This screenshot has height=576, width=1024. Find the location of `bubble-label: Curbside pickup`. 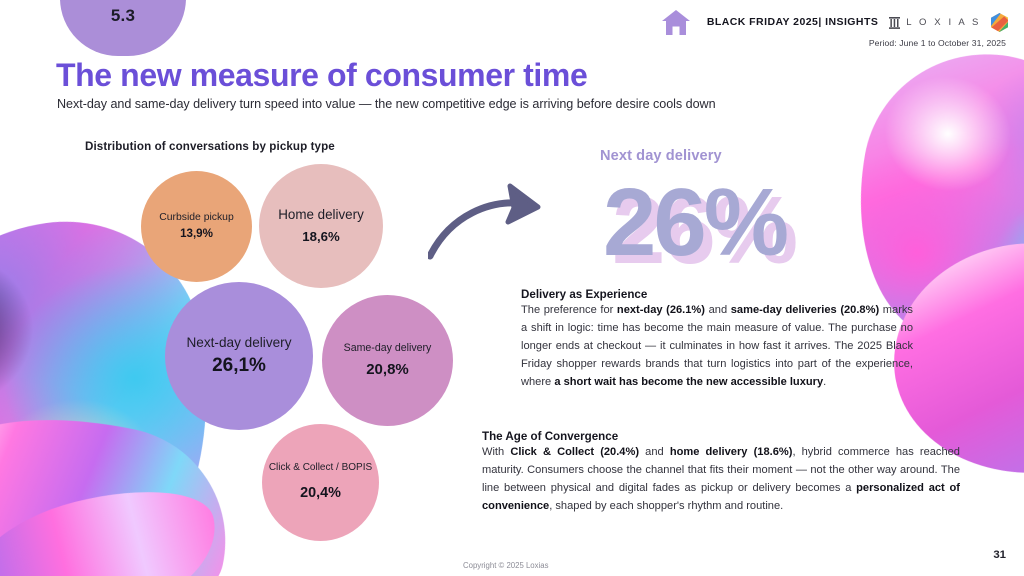

bubble-label: Curbside pickup is located at coordinates (196, 217).